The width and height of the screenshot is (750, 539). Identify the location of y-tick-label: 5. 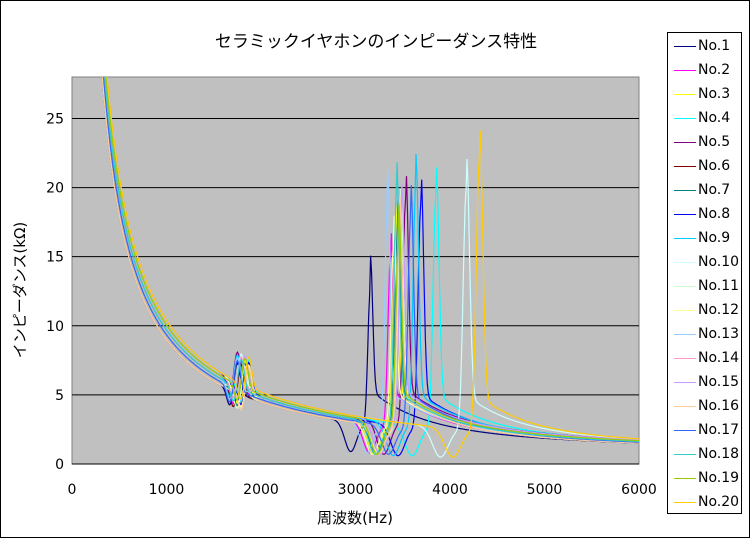
(59, 396).